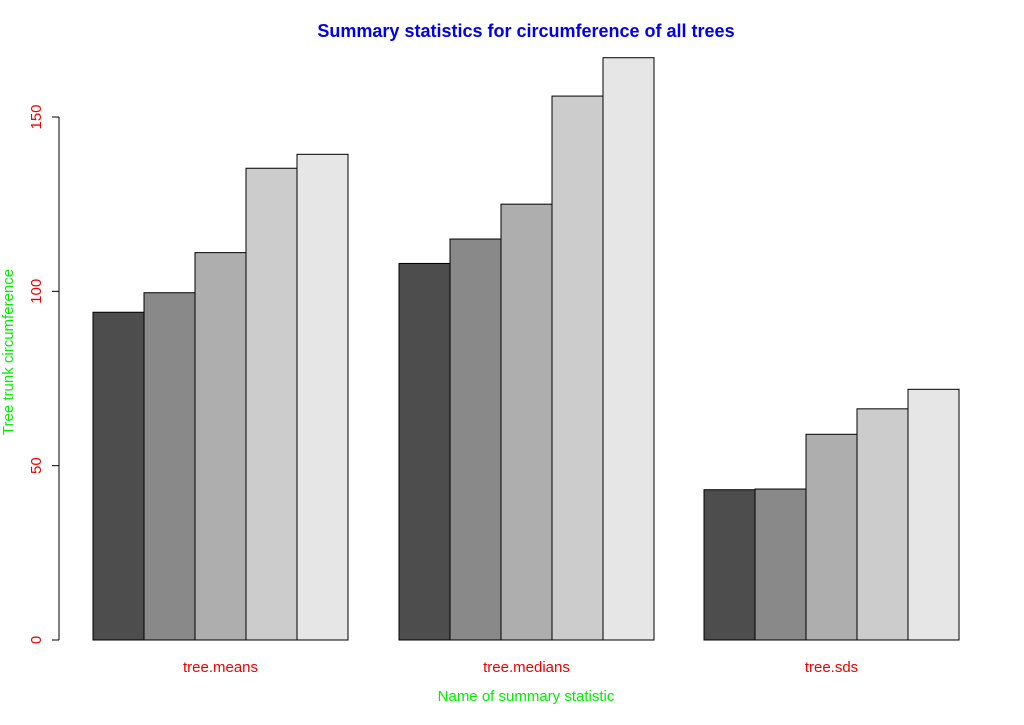 The height and width of the screenshot is (725, 1024). I want to click on x-category-label: tree.sds, so click(831, 667).